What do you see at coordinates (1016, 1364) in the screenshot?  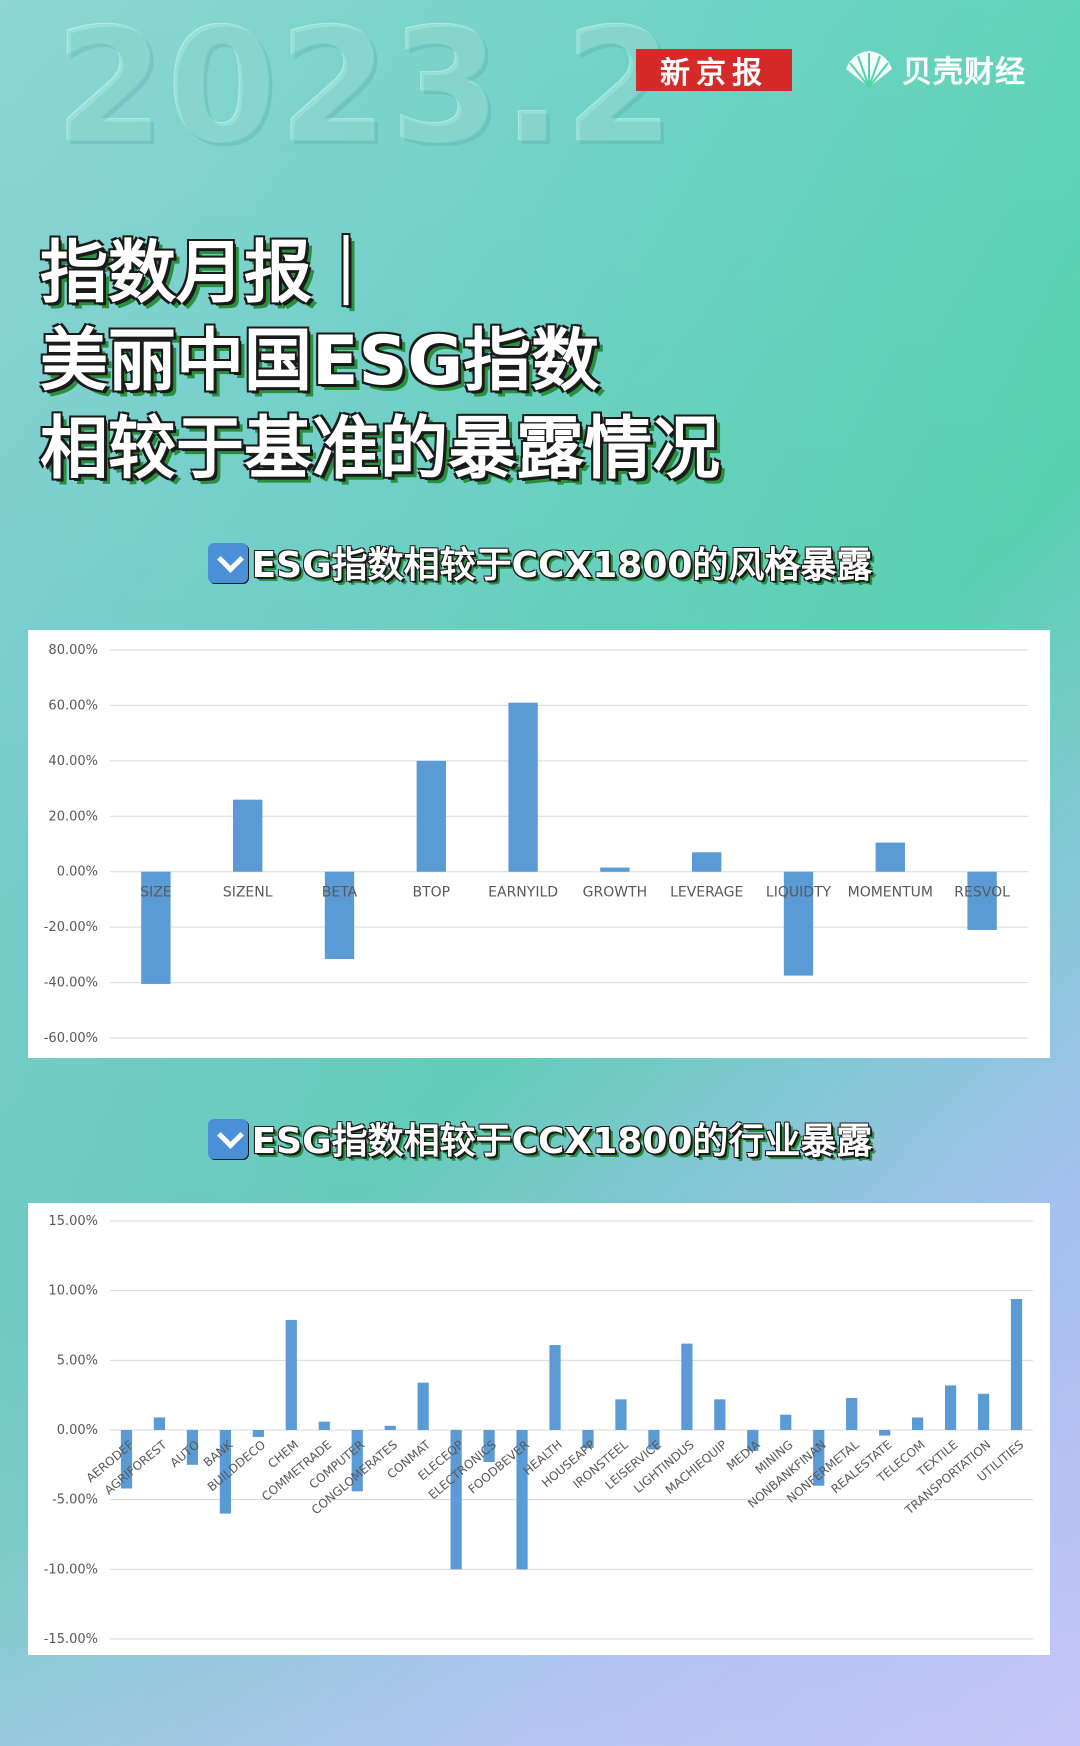 I see `bar-utilities` at bounding box center [1016, 1364].